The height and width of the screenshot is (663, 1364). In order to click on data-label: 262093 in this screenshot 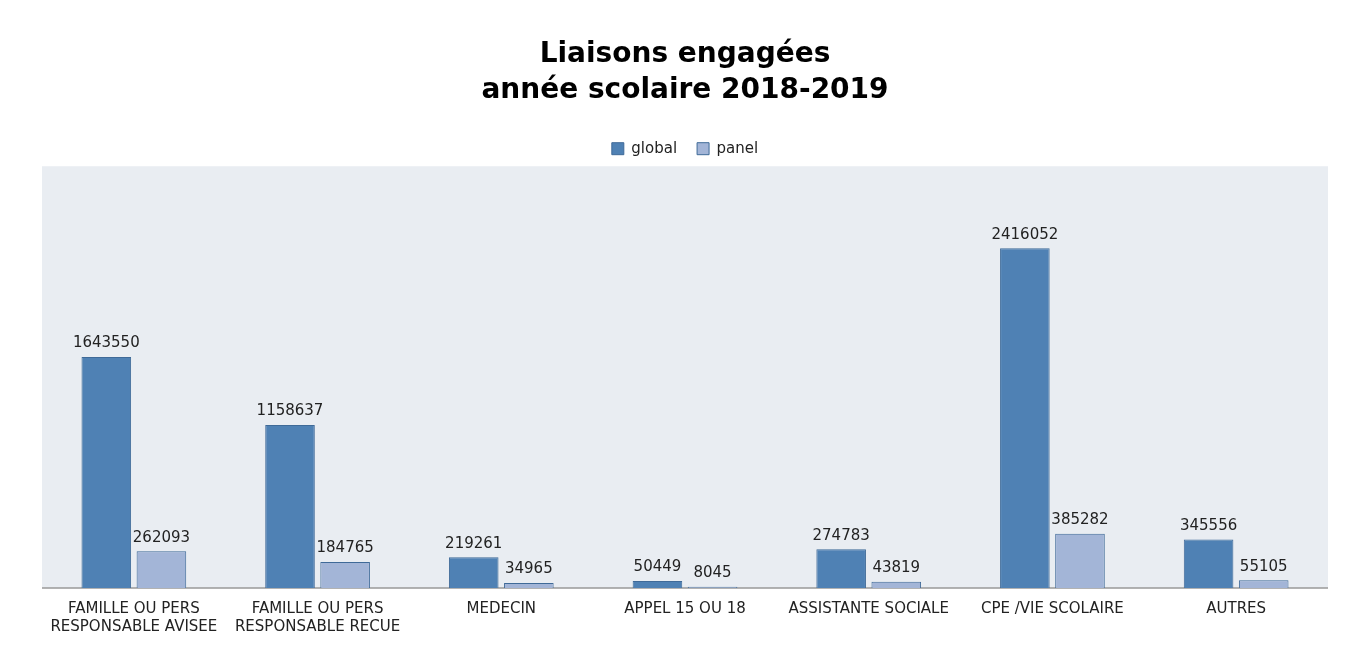, I will do `click(161, 536)`.